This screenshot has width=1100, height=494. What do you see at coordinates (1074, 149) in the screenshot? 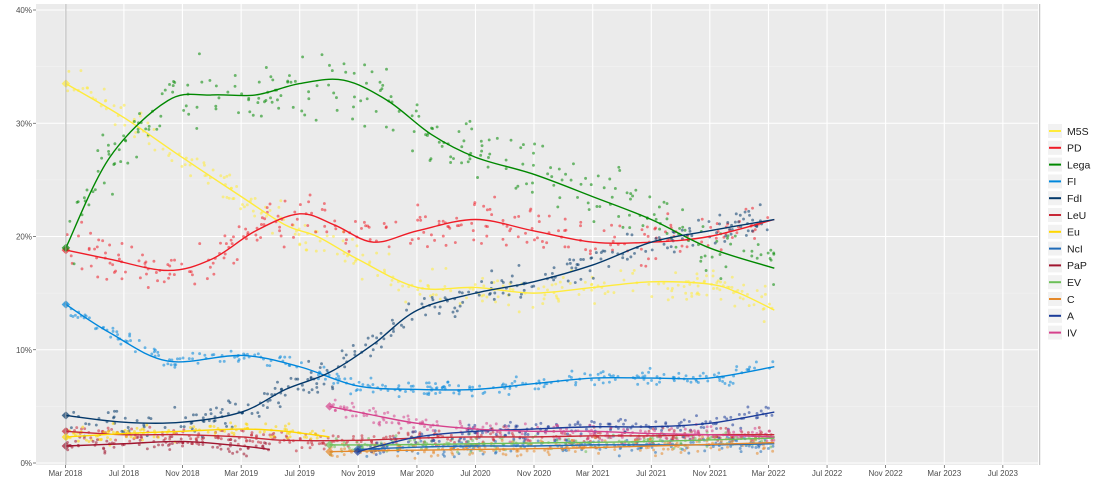
I see `legend-label-pd: PD` at bounding box center [1074, 149].